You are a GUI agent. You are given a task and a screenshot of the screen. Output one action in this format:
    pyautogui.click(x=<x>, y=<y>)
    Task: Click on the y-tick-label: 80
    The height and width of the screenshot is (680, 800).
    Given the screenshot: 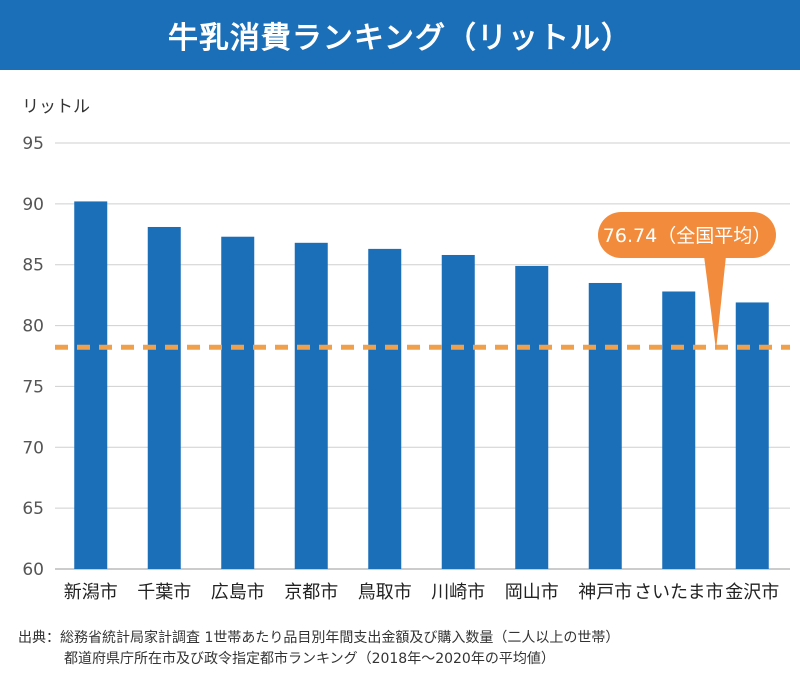 What is the action you would take?
    pyautogui.click(x=33, y=327)
    